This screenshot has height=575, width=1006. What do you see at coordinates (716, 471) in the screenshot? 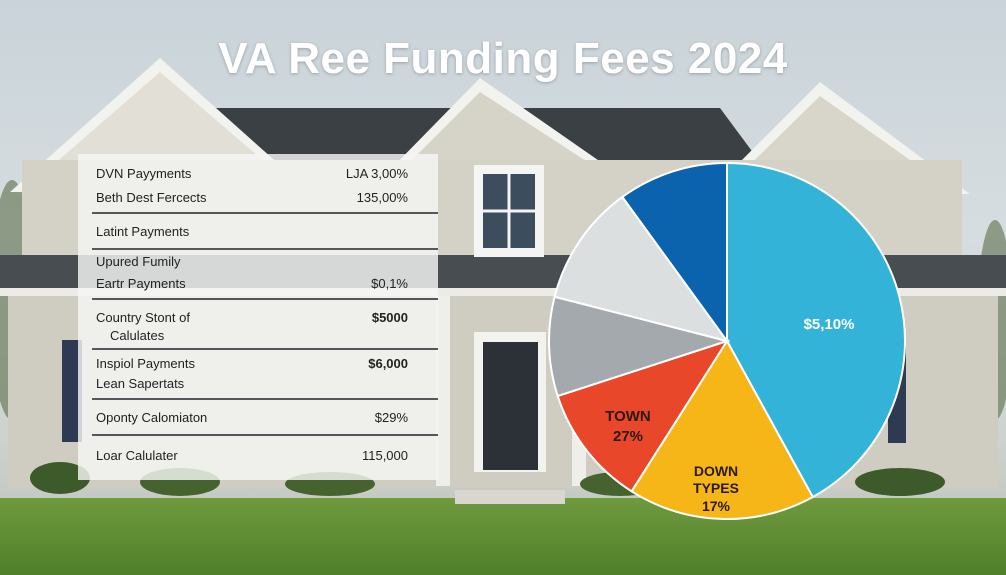
I see `slice-label-down-1: DOWN` at bounding box center [716, 471].